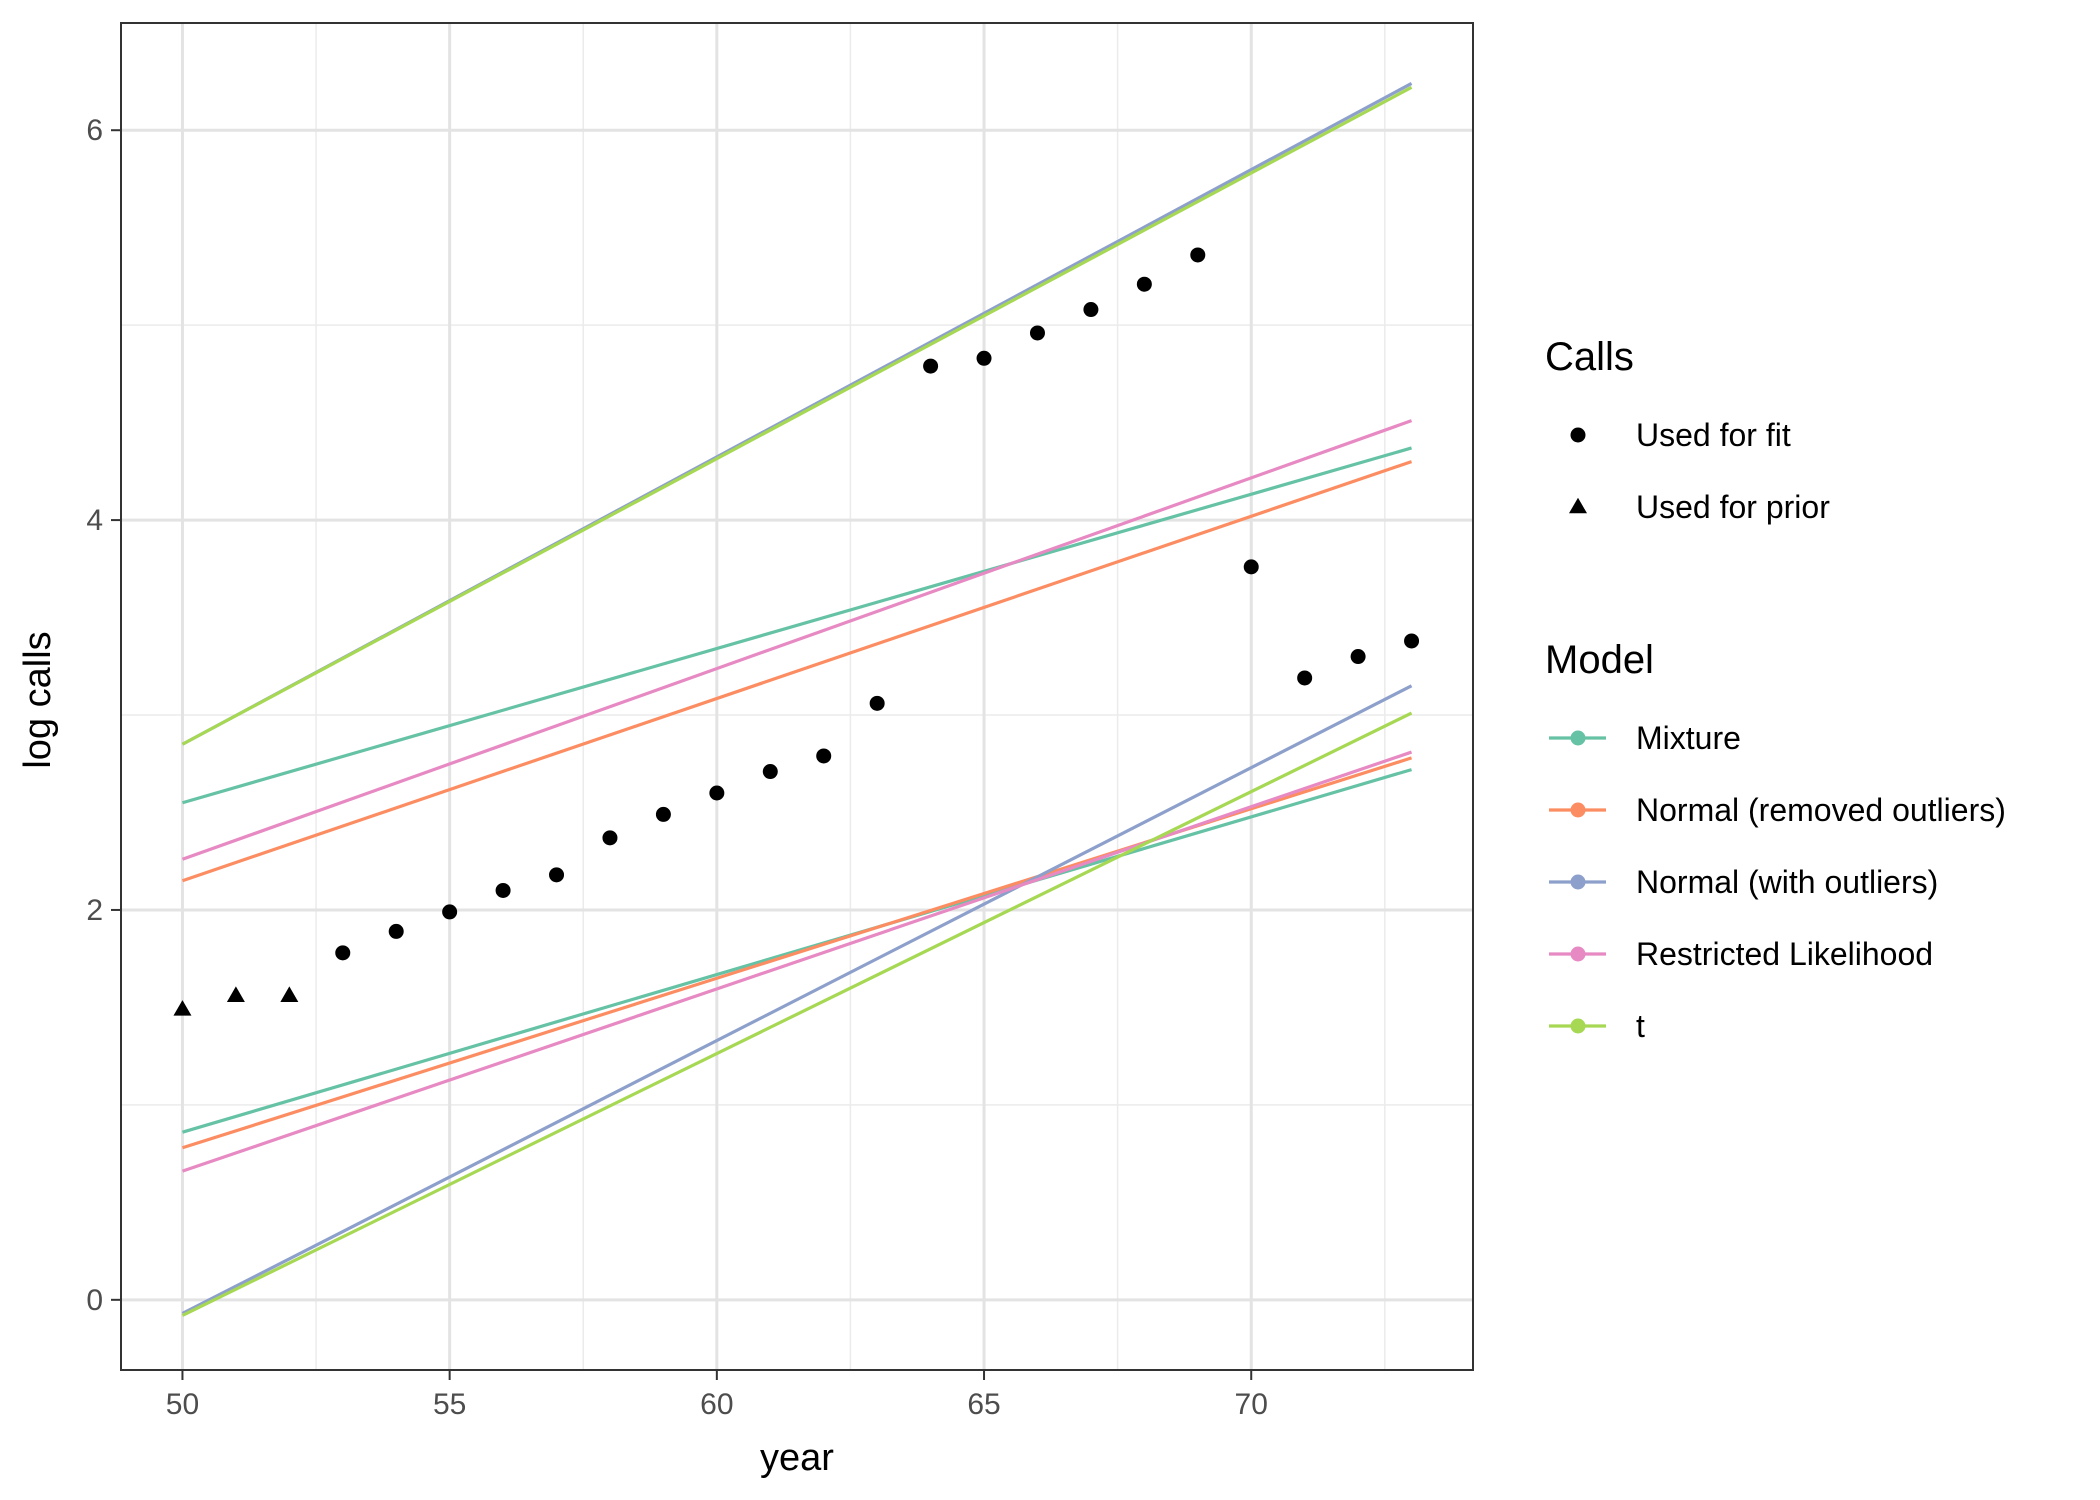  Describe the element at coordinates (94, 715) in the screenshot. I see `y-axis-tick-labels: 0 2 4 6` at that location.